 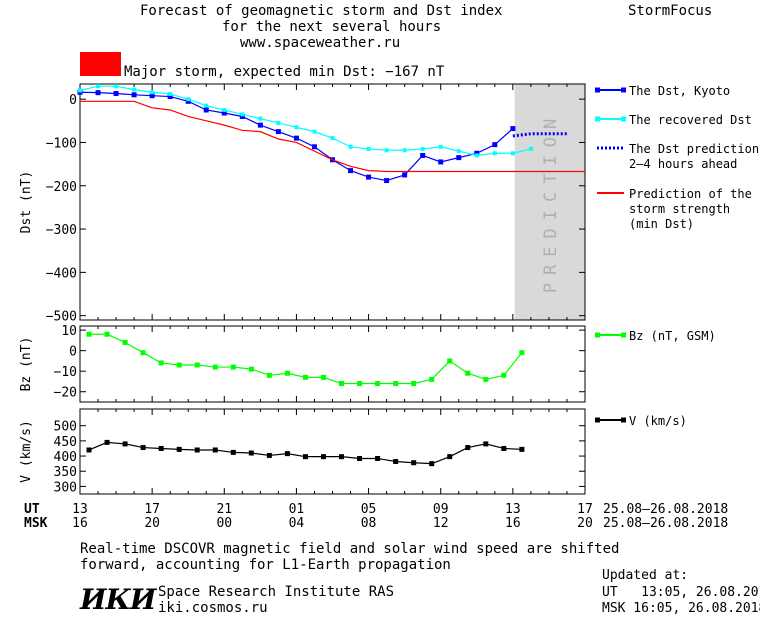 I want to click on ut-tick-label: 21, so click(x=224, y=509).